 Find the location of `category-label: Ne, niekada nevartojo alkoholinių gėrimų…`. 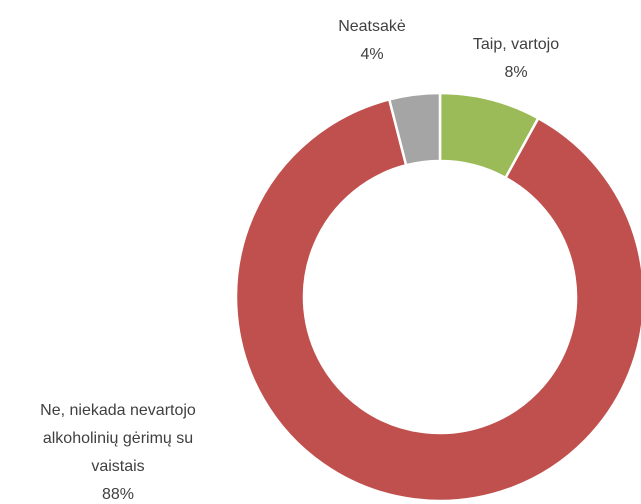

category-label: Ne, niekada nevartojo alkoholinių gėrimų… is located at coordinates (118, 438).